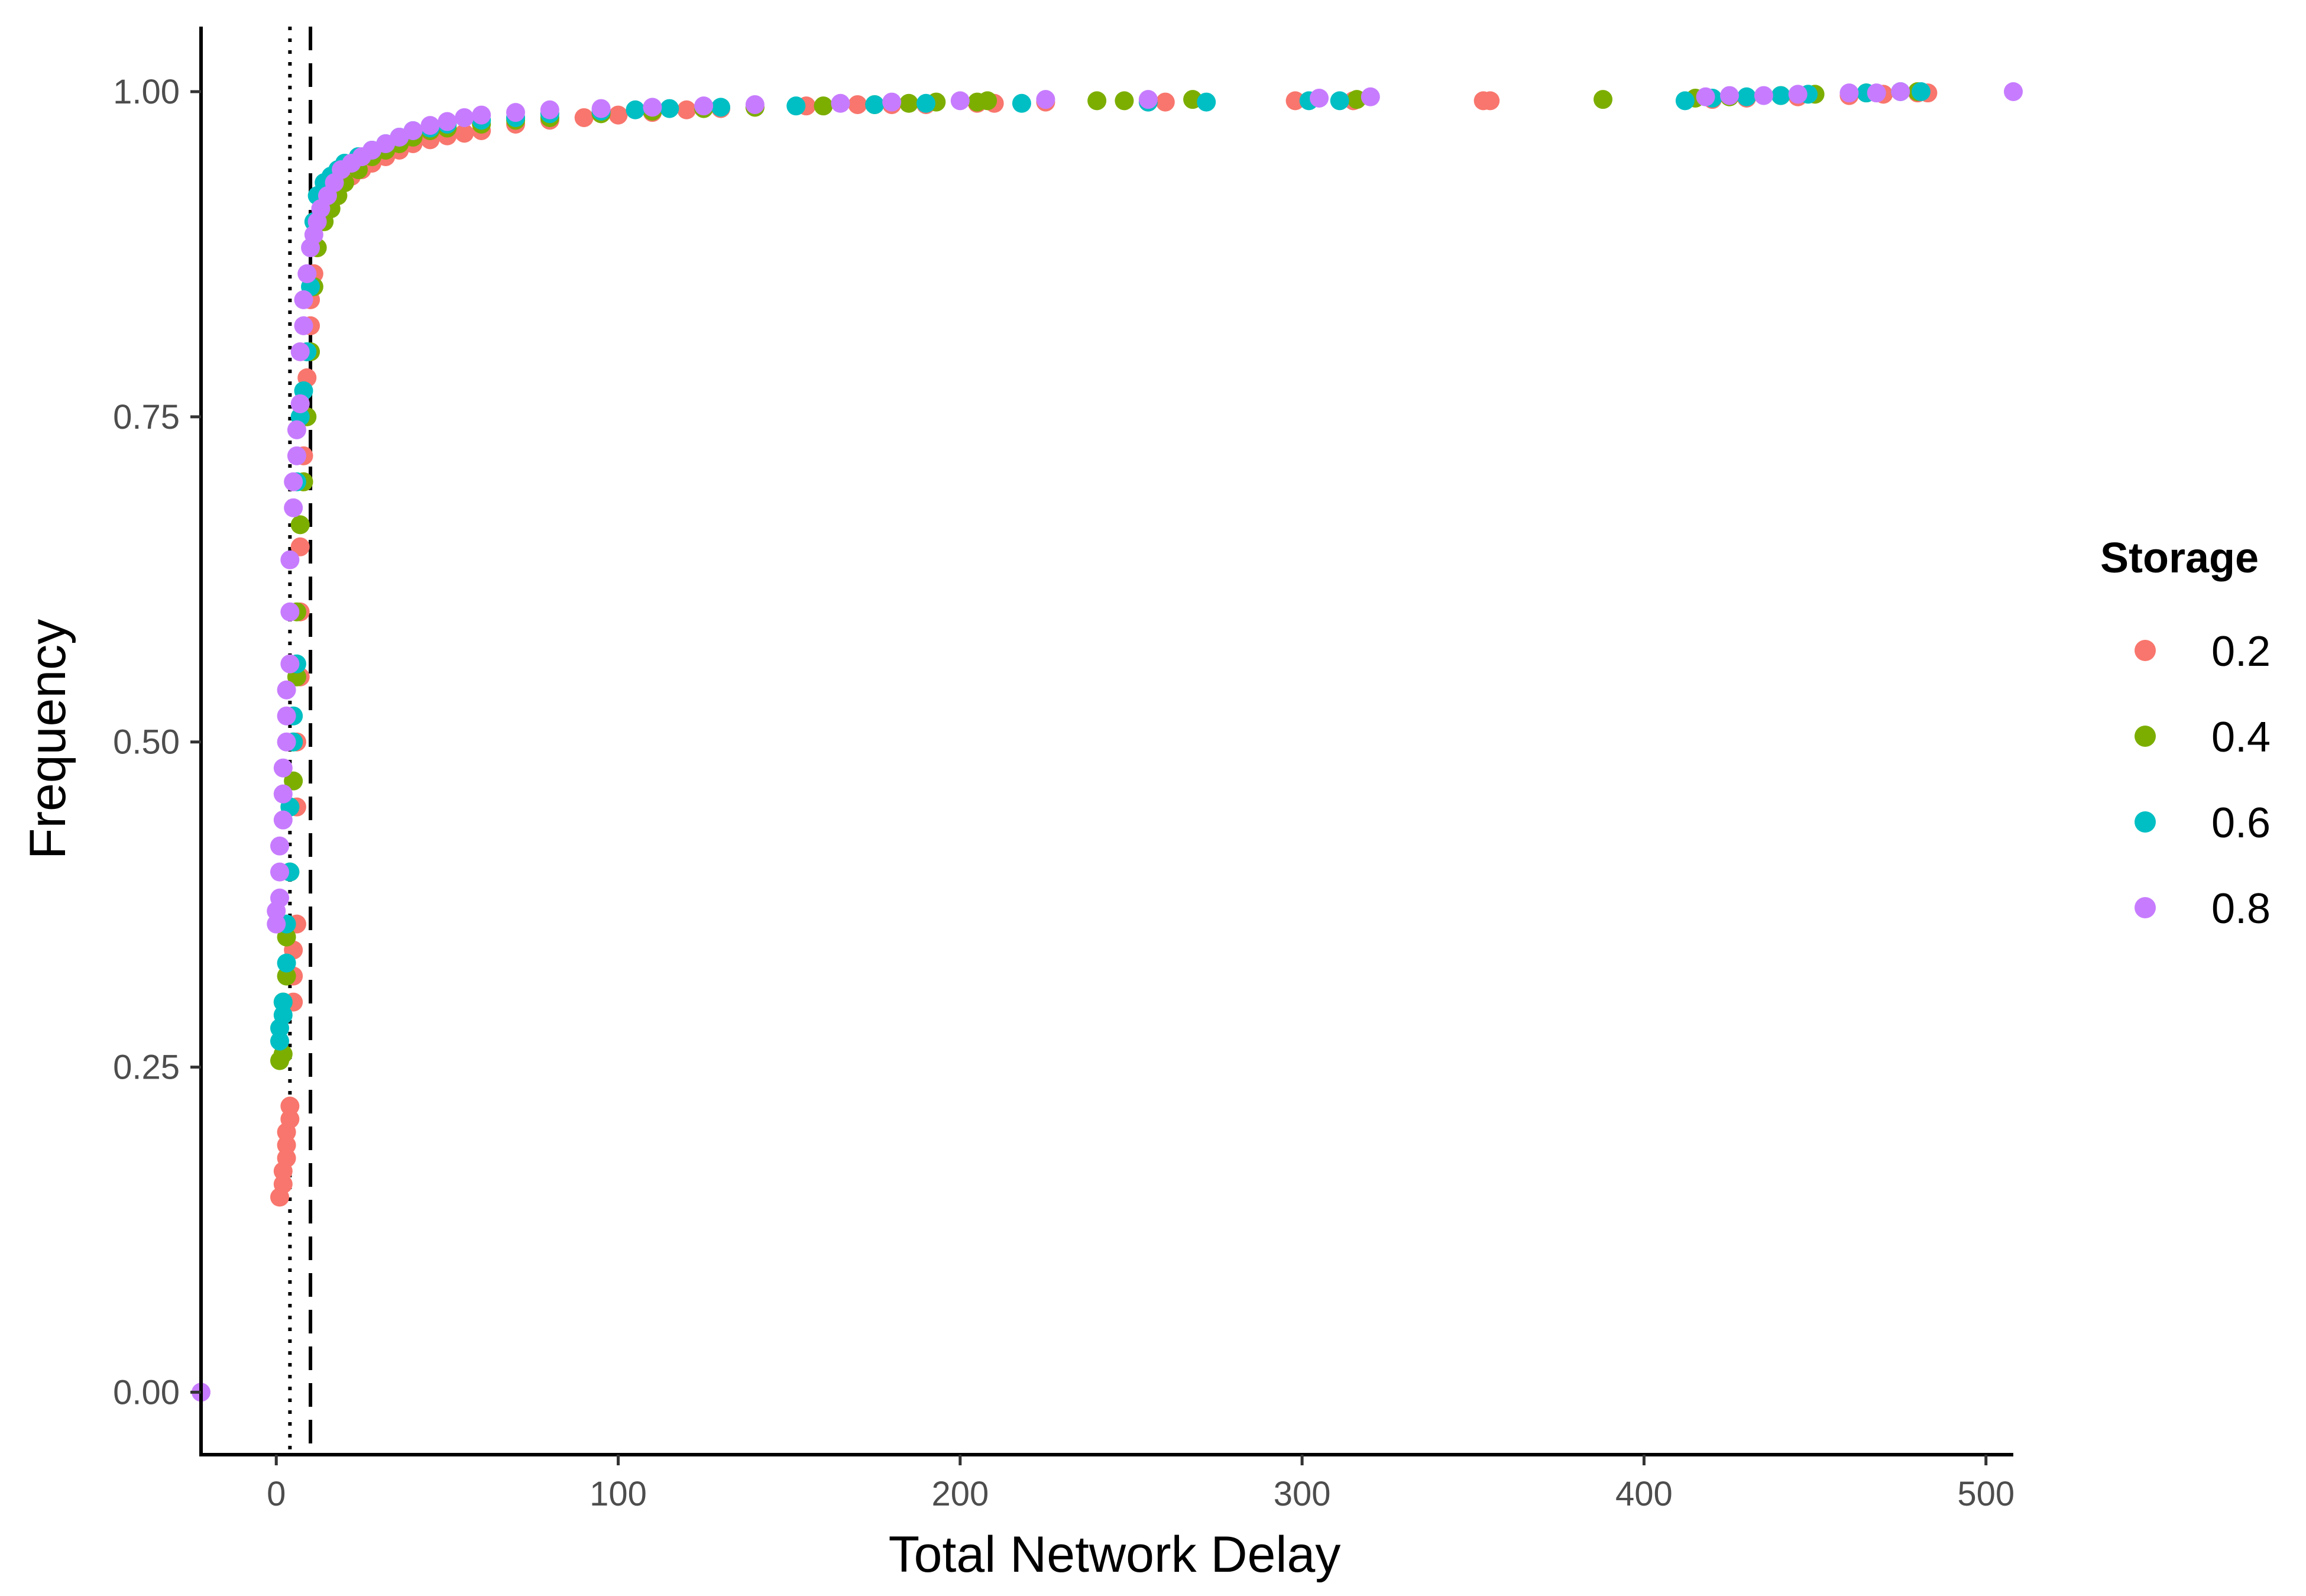 The width and height of the screenshot is (2306, 1596). Describe the element at coordinates (276, 1494) in the screenshot. I see `x-tick-label: 0` at that location.